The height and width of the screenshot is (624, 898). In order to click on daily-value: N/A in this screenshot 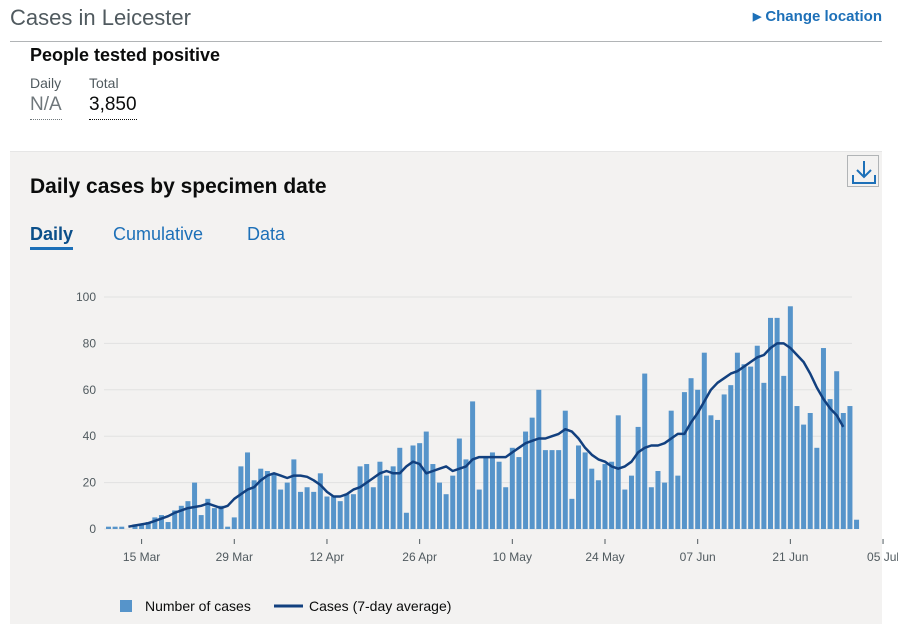, I will do `click(46, 107)`.